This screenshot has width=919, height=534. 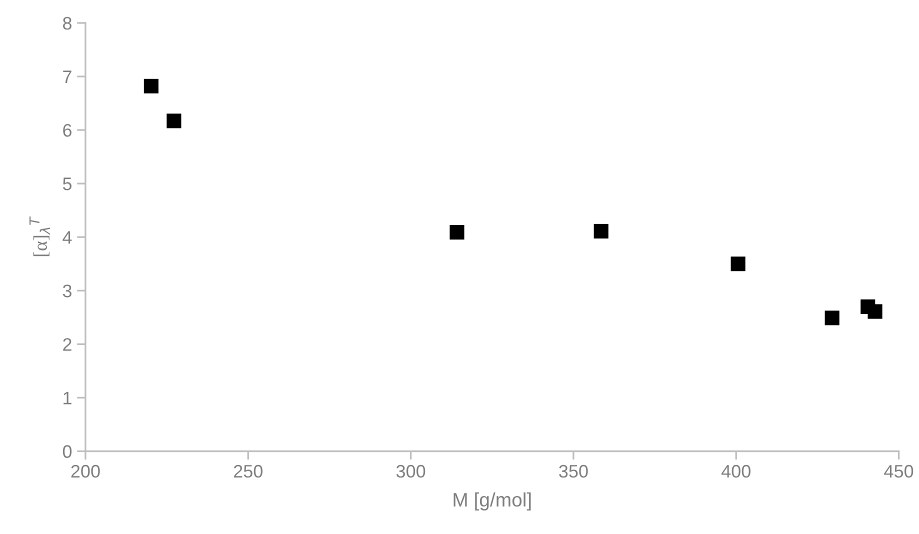 What do you see at coordinates (735, 471) in the screenshot?
I see `x-tick-label: 400` at bounding box center [735, 471].